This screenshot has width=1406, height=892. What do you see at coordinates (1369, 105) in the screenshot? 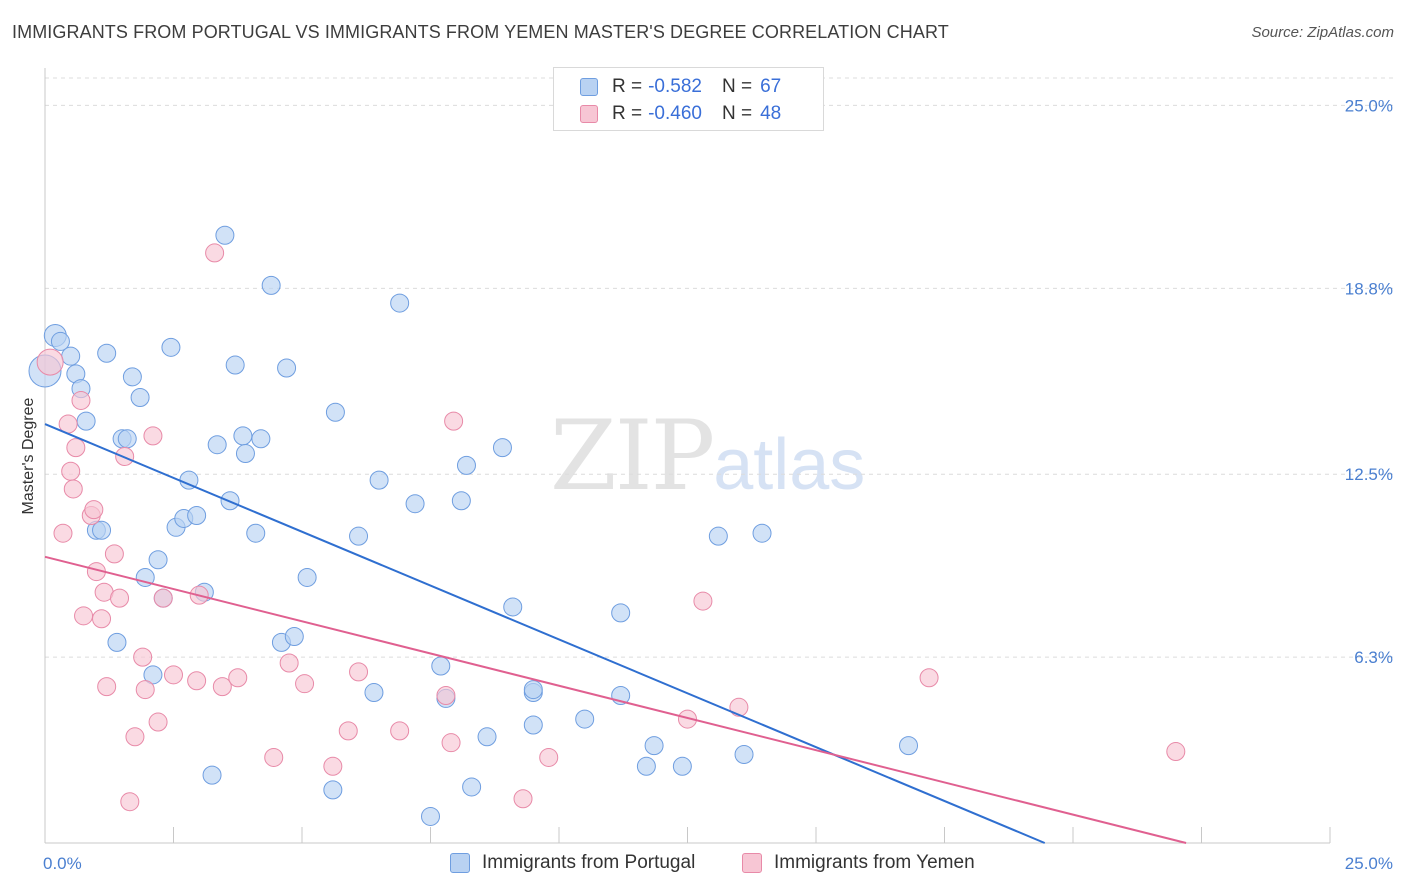
I see `y-tick-label: 25.0%` at bounding box center [1369, 105].